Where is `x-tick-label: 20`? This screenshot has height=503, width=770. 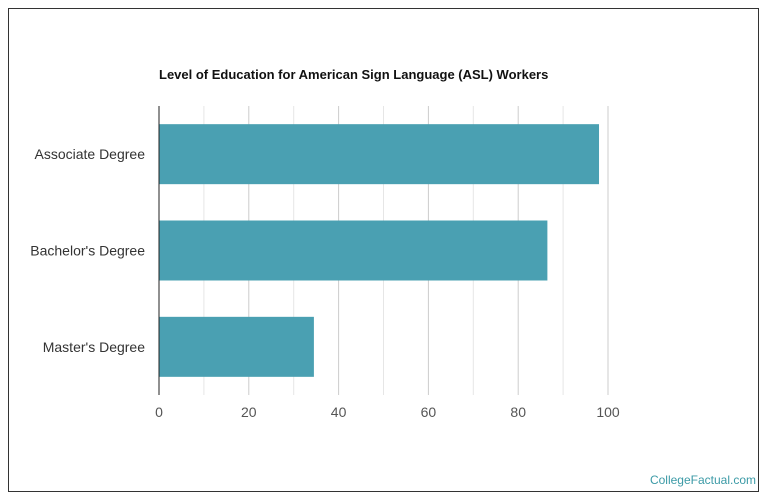
x-tick-label: 20 is located at coordinates (249, 412).